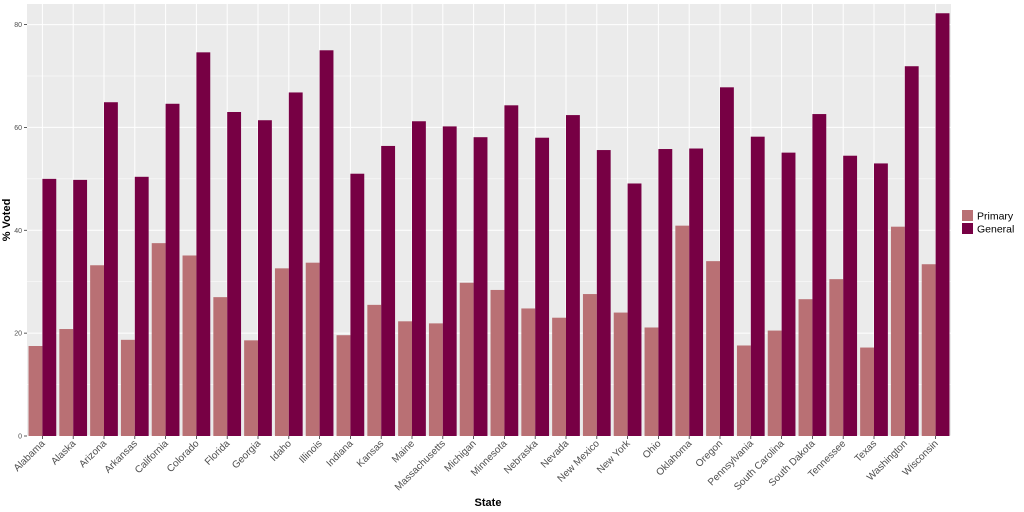  What do you see at coordinates (488, 503) in the screenshot?
I see `x-axis-title: State` at bounding box center [488, 503].